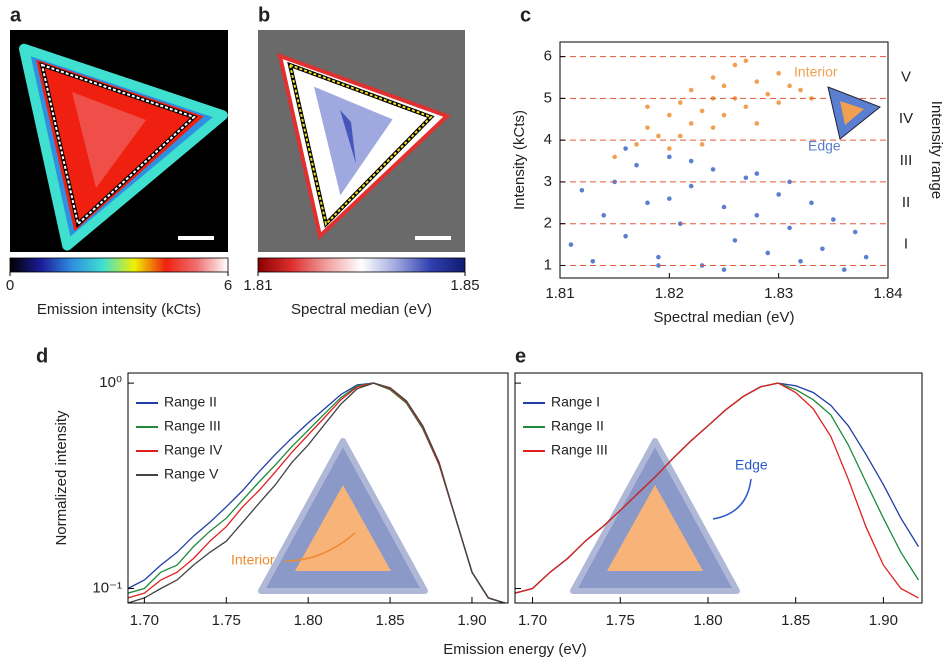 The image size is (947, 663). I want to click on range-label: I, so click(906, 244).